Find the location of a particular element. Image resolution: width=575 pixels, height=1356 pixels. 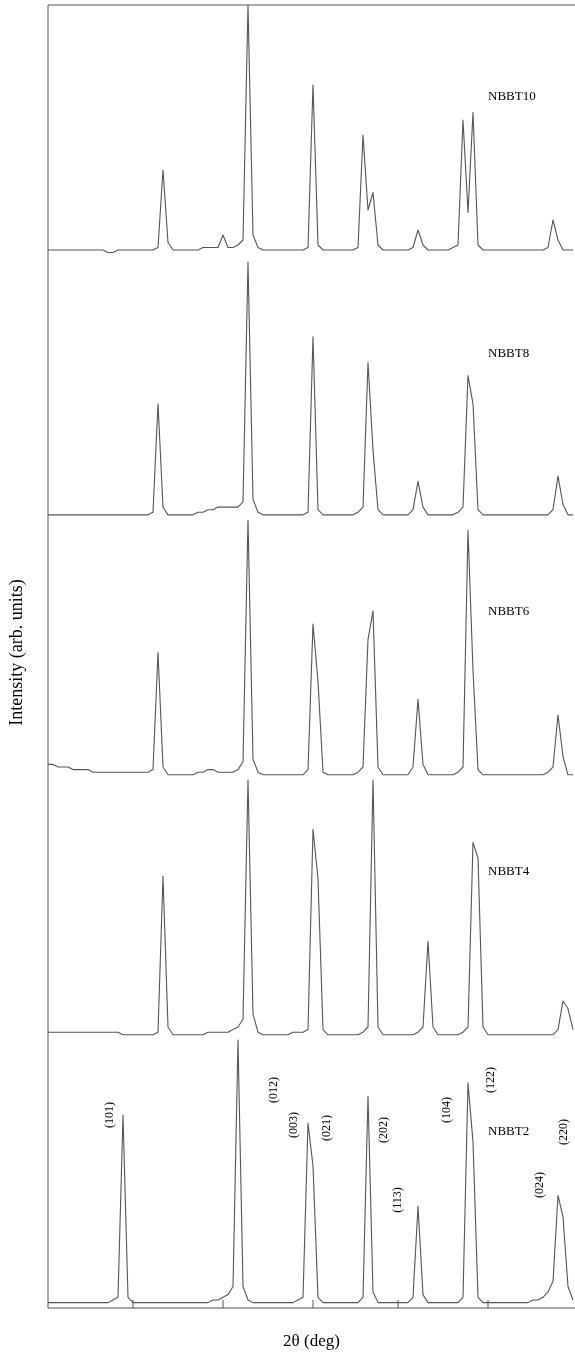

series-label: NBBT8 is located at coordinates (509, 352).